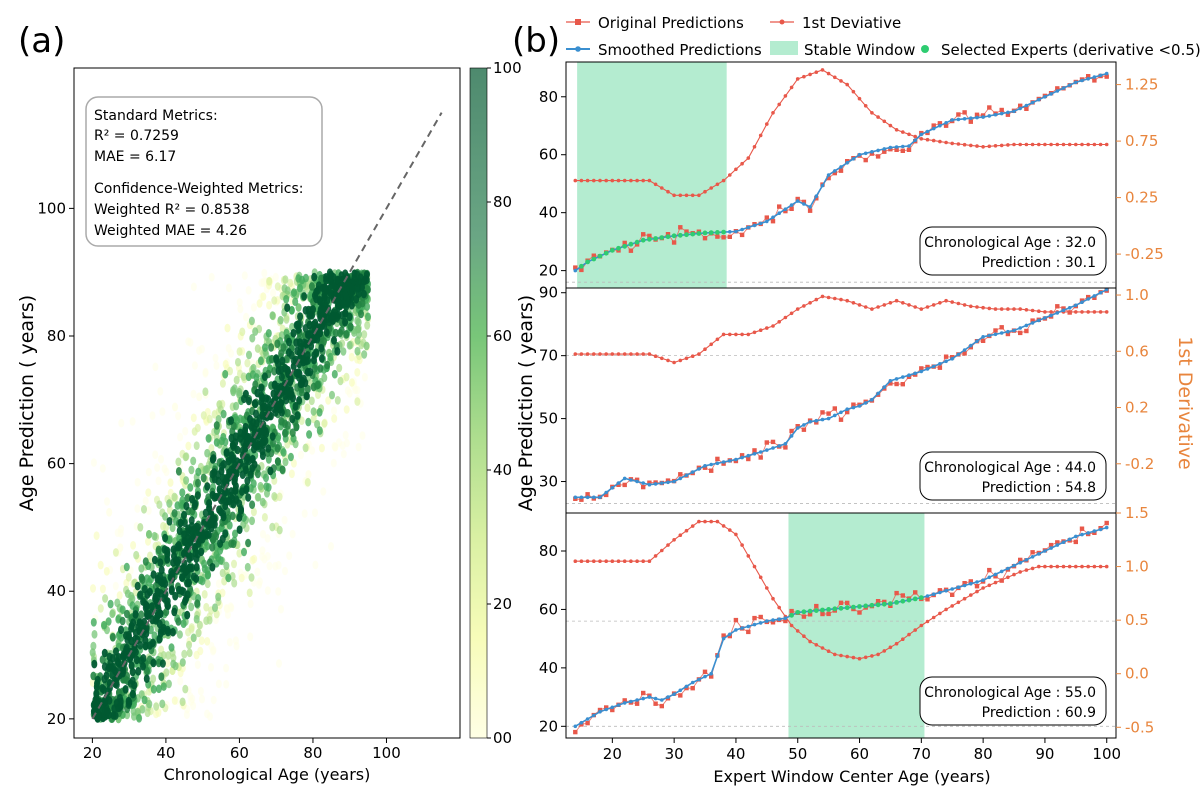 The width and height of the screenshot is (1200, 806). Describe the element at coordinates (41, 41) in the screenshot. I see `panel-a-label: (a)` at that location.